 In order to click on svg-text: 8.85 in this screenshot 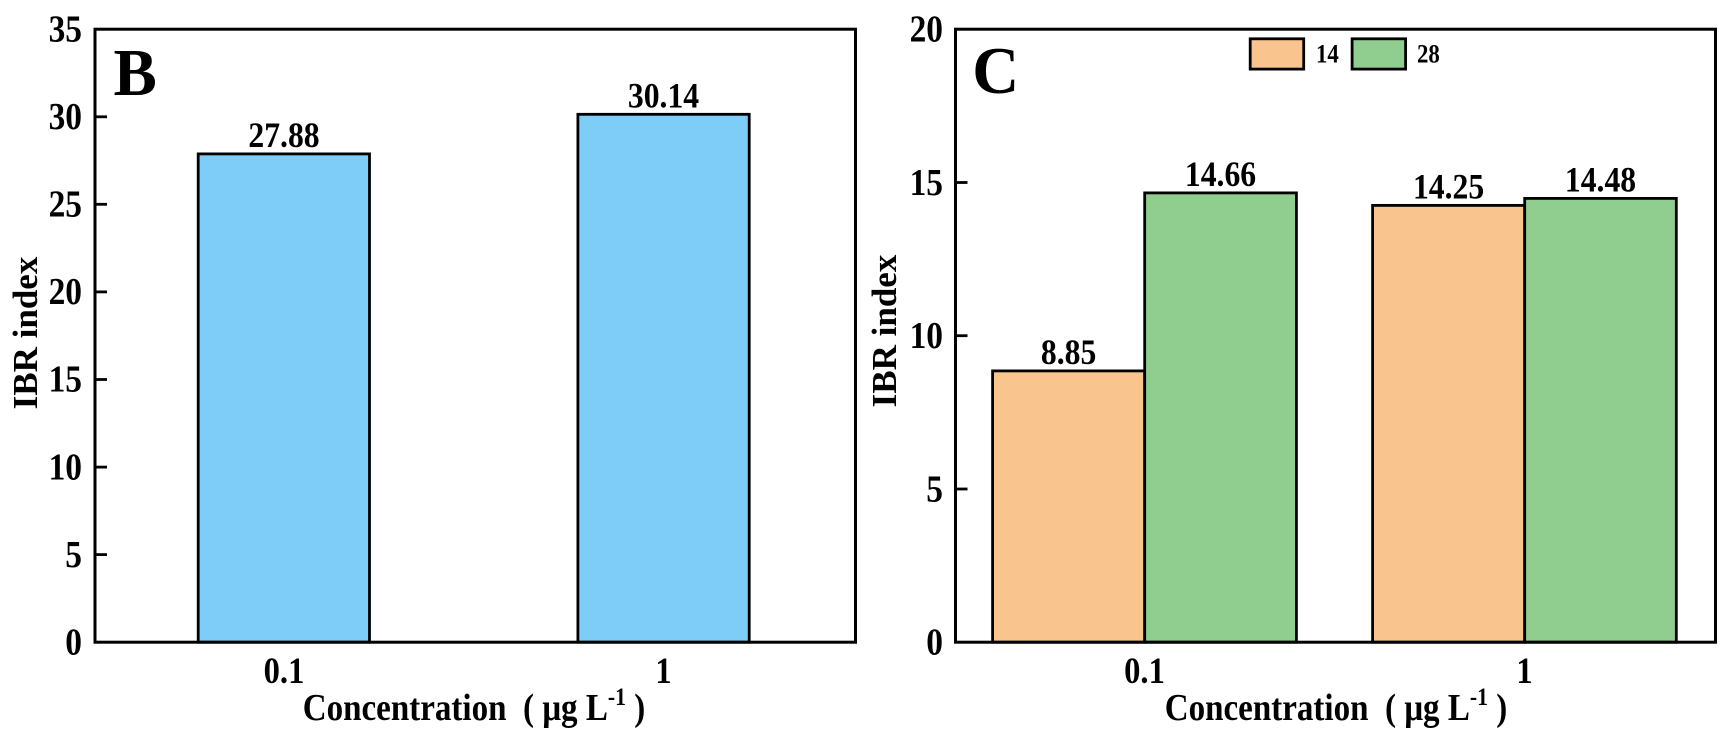, I will do `click(1068, 352)`.